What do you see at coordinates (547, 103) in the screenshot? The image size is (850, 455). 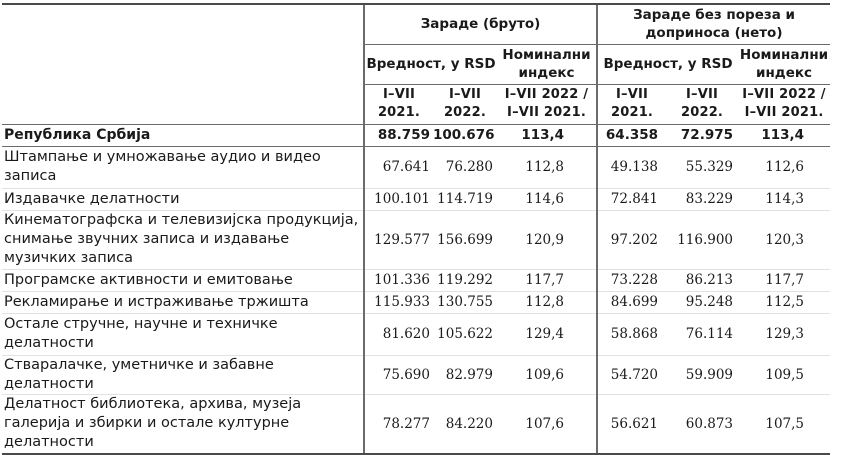 I see `period-header-gross-index: I–VII 2022 /I–VII 2021.` at bounding box center [547, 103].